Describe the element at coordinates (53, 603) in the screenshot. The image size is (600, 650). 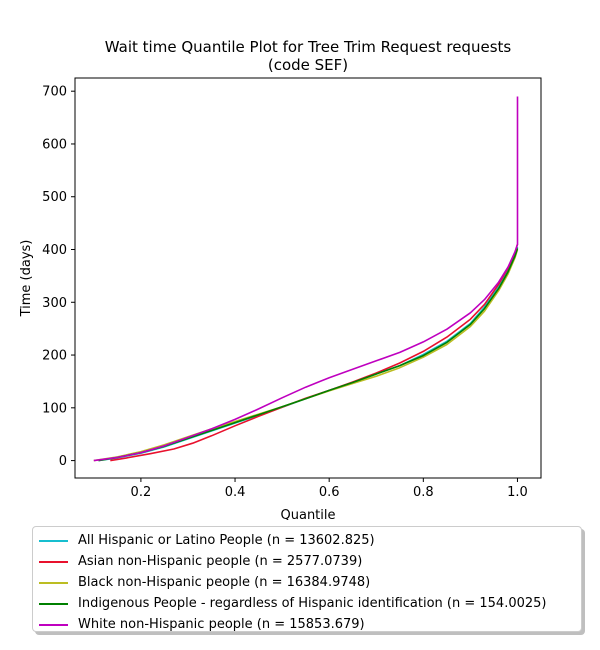
I see `legend-swatch-indigenous` at that location.